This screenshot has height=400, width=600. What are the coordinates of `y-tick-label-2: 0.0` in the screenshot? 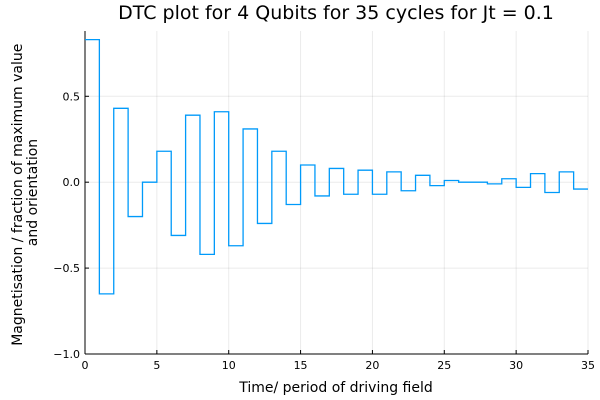 It's located at (72, 182).